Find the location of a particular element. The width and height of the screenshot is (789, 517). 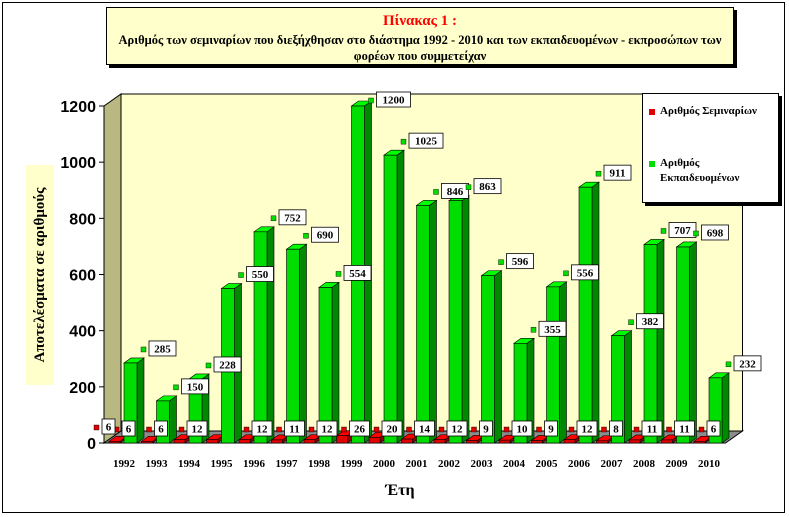

data-label-trainees: 1200 is located at coordinates (394, 101).